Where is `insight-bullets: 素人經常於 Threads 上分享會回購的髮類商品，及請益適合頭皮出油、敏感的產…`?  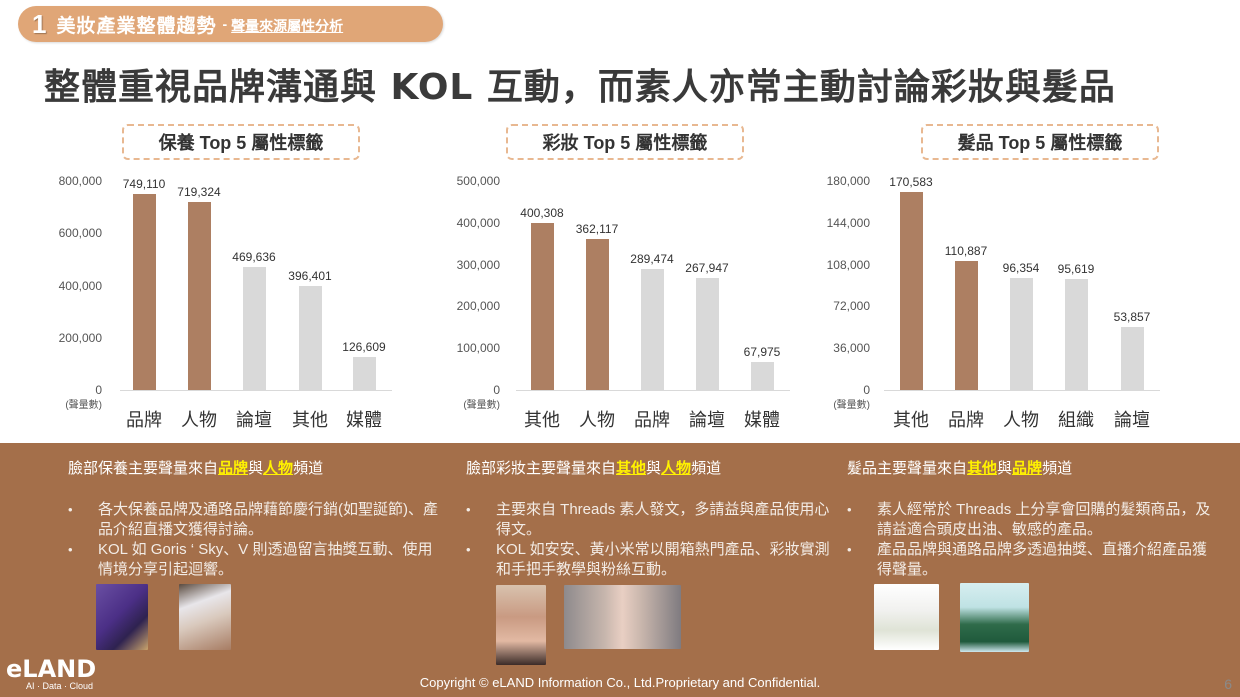 insight-bullets: 素人經常於 Threads 上分享會回購的髮類商品，及請益適合頭皮出油、敏感的產… is located at coordinates (1032, 540).